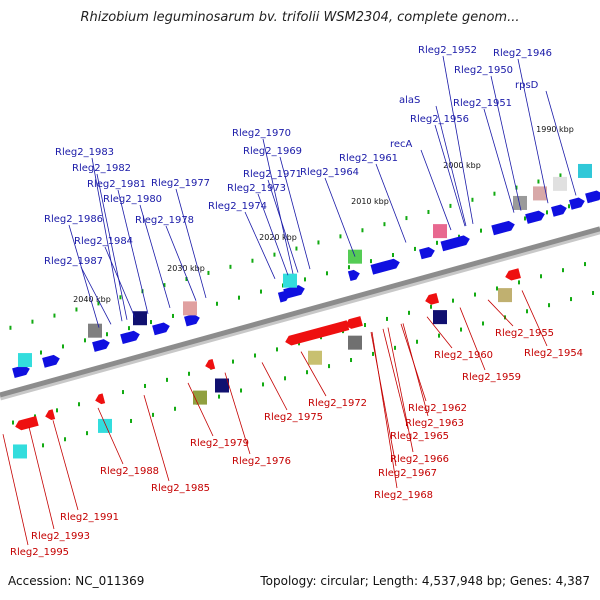 The height and width of the screenshot is (600, 600). Describe the element at coordinates (522, 53) in the screenshot. I see `forward-gene-label: Rleg2_1946` at that location.